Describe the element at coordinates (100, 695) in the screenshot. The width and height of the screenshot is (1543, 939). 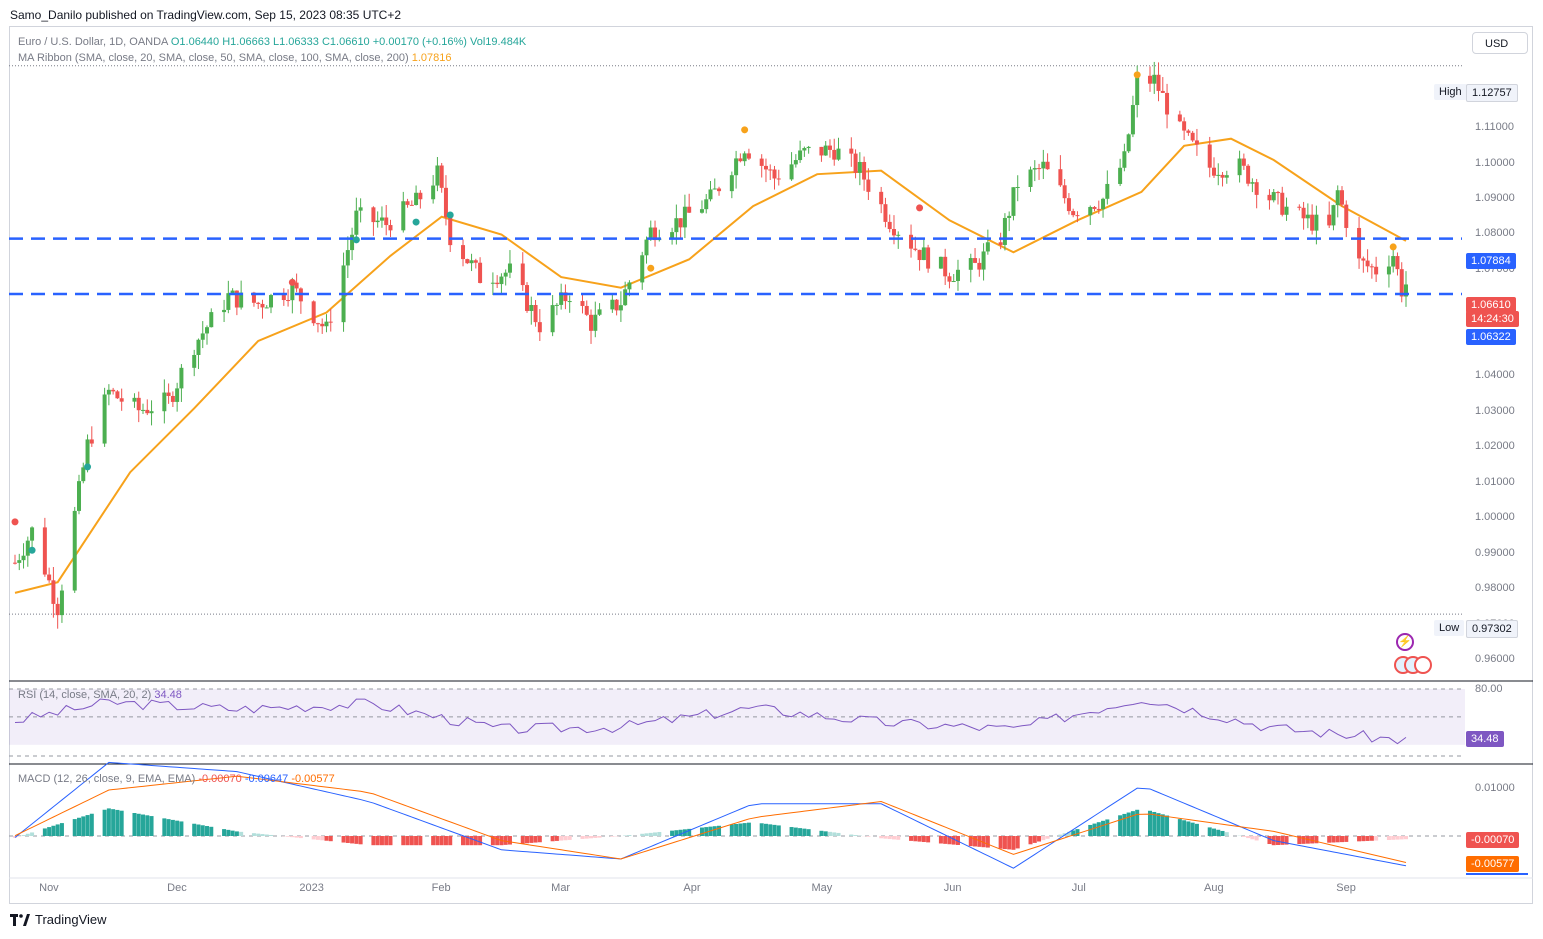
I see `rsi-legend: RSI (14, close, SMA, 20, 2) 34.48` at that location.